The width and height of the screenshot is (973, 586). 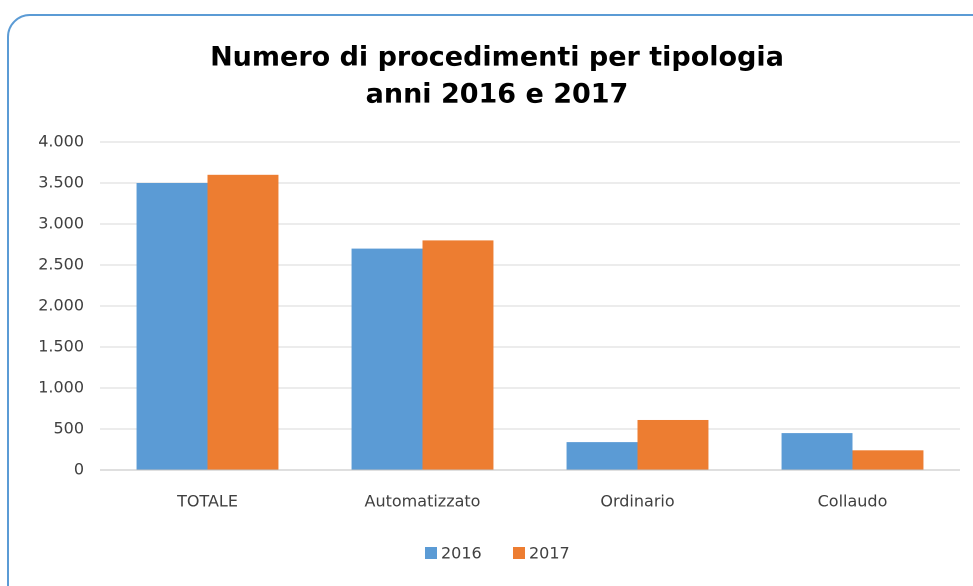 I want to click on legend-label: 2017, so click(x=549, y=553).